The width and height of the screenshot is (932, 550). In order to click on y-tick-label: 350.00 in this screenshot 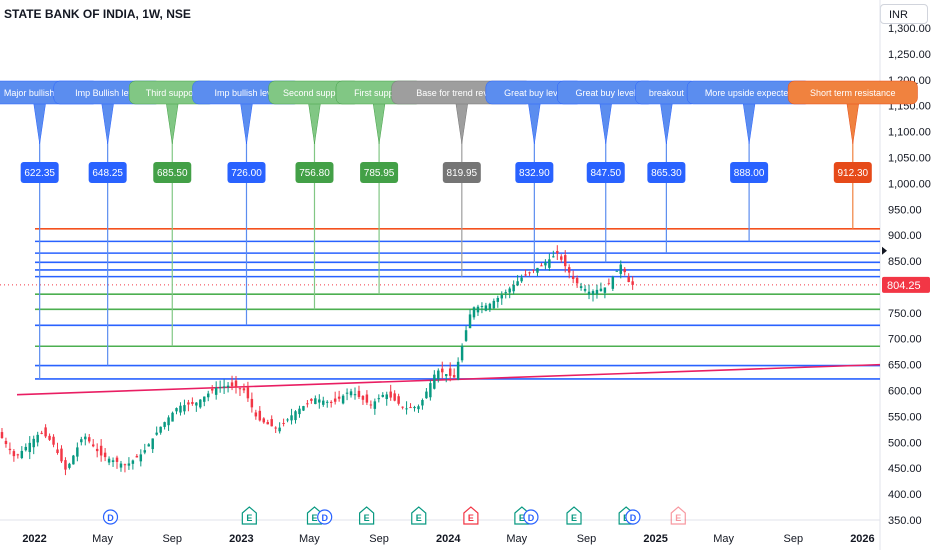, I will do `click(905, 521)`.